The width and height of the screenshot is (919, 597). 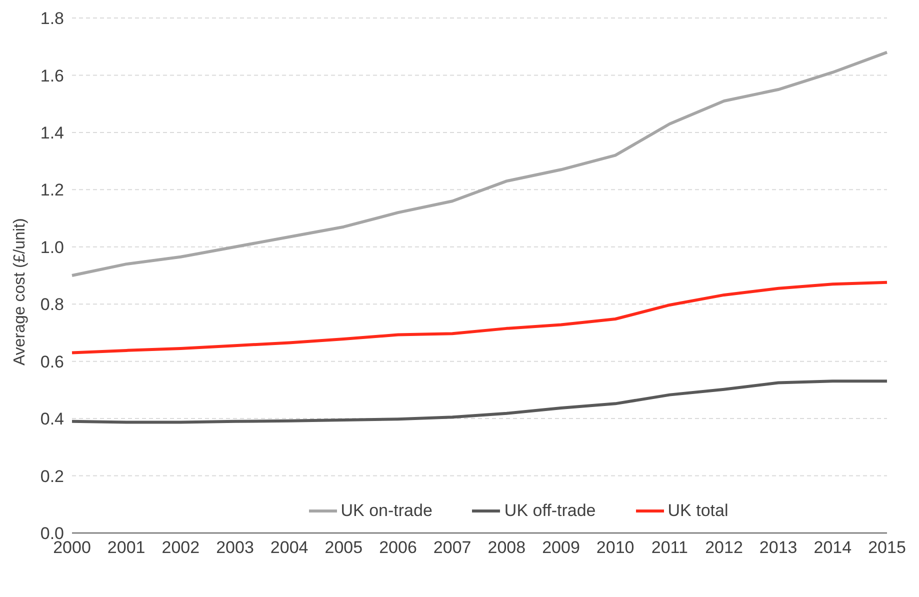 What do you see at coordinates (561, 548) in the screenshot?
I see `x-tick-label: 2009` at bounding box center [561, 548].